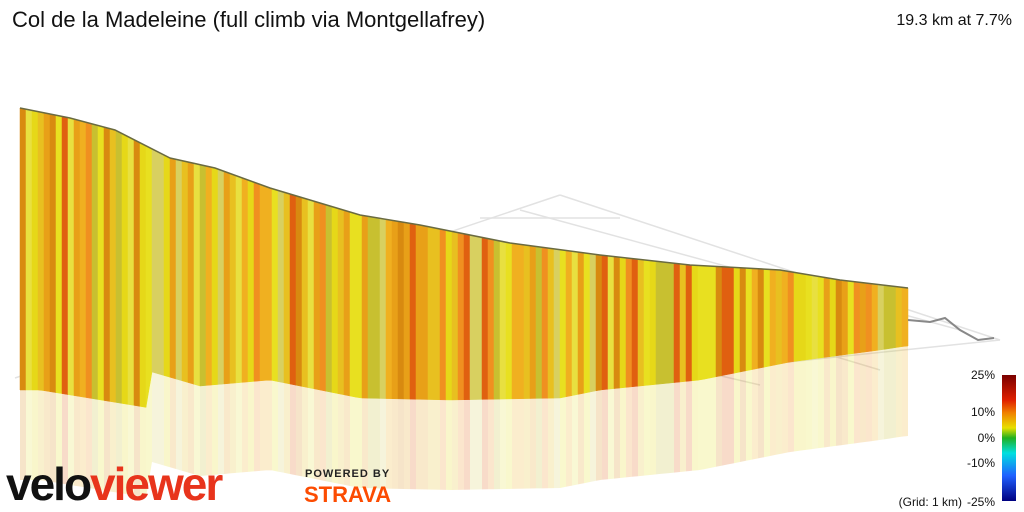 The image size is (1024, 512). I want to click on logo-velo: velo, so click(48, 484).